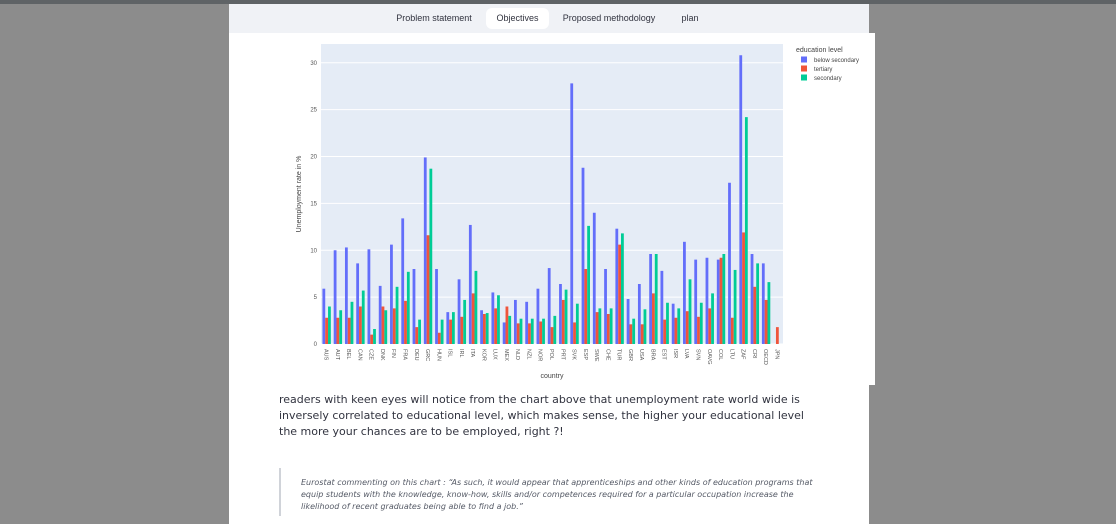  What do you see at coordinates (735, 306) in the screenshot?
I see `bar-ltu-secondary` at bounding box center [735, 306].